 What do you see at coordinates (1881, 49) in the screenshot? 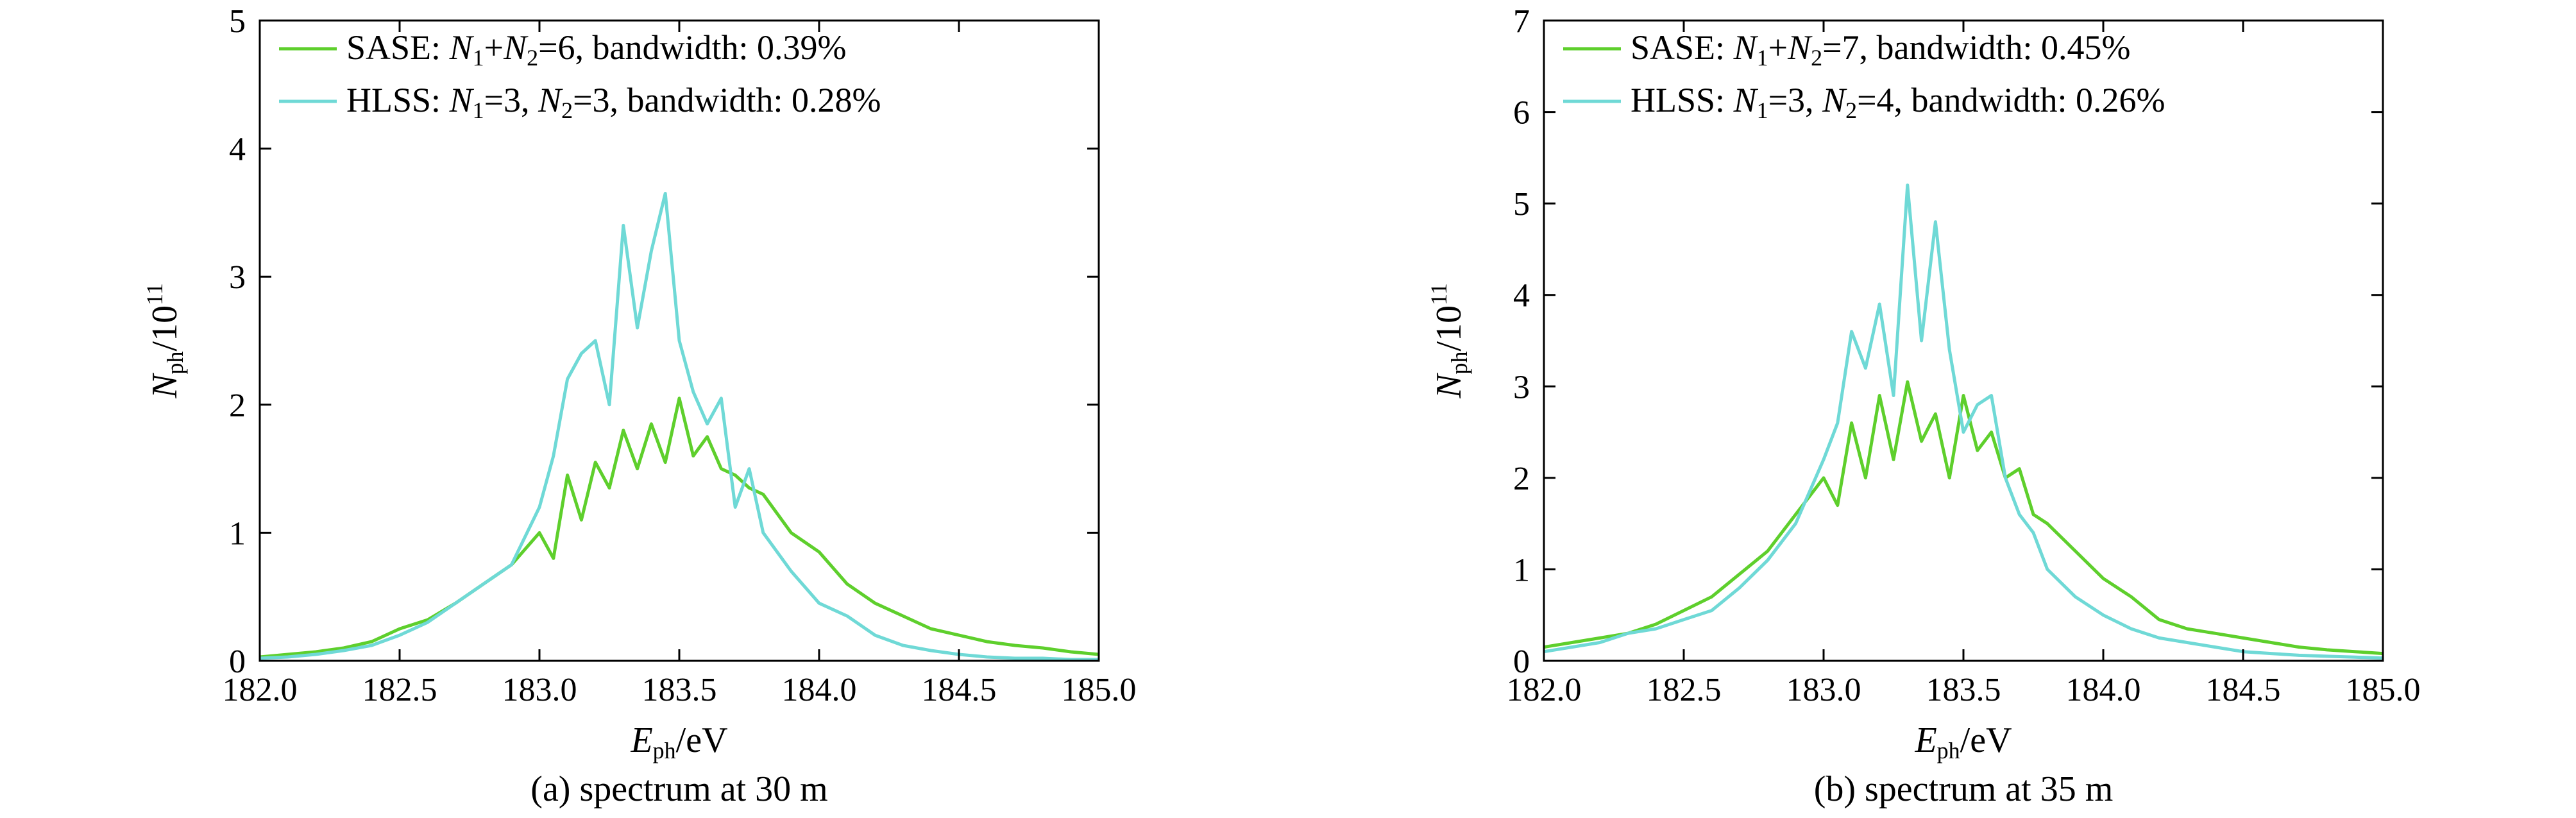
I see `legend-entry-sase: SASE: N1+N2=7, bandwidth: 0.45%` at bounding box center [1881, 49].